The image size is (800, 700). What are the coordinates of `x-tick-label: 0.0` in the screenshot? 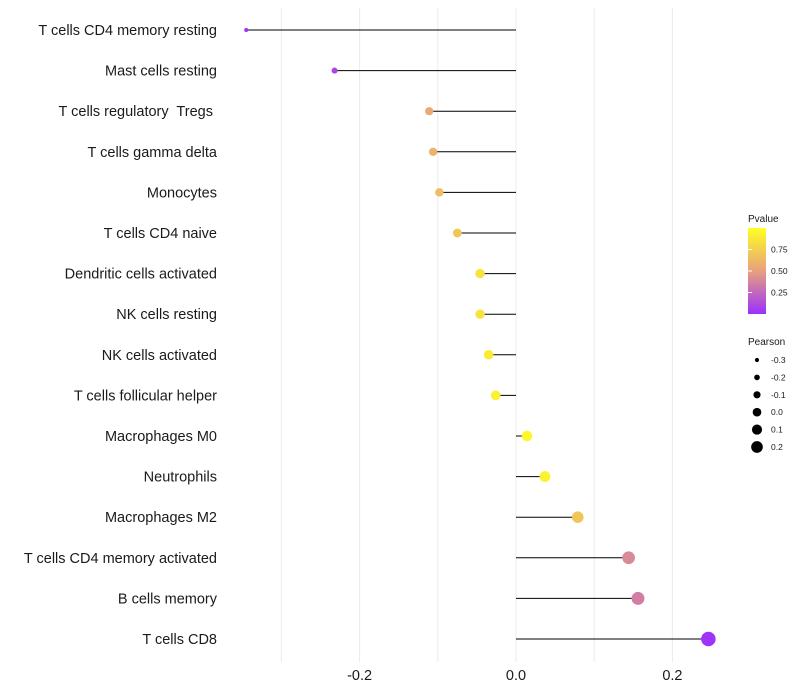 It's located at (516, 676).